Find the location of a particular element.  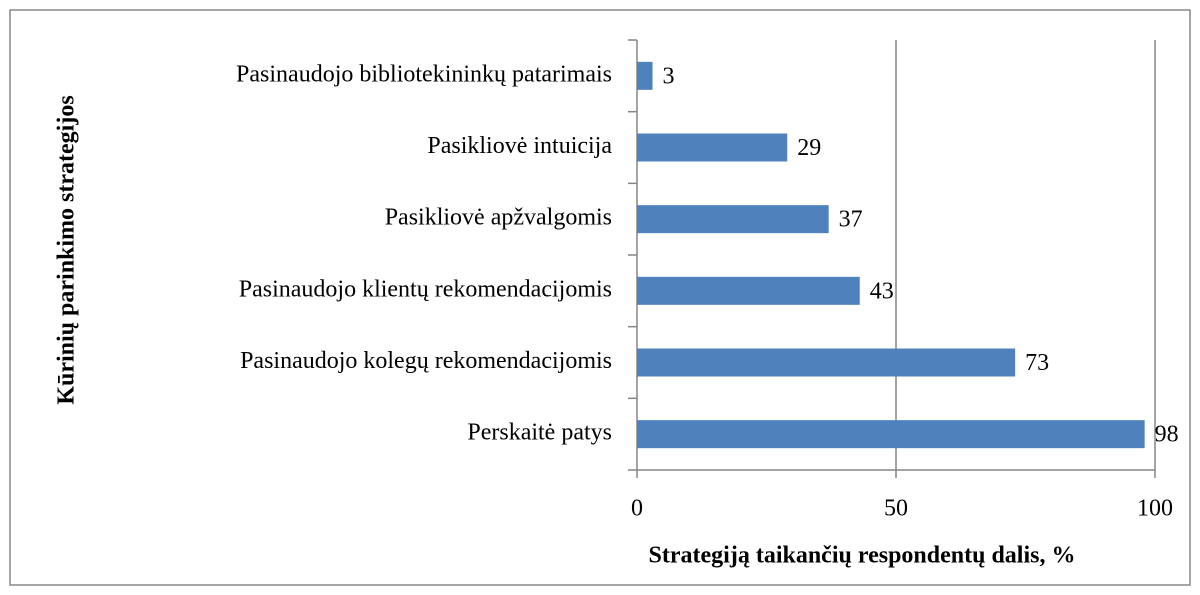

y-tick-label: Perskaitė patys is located at coordinates (539, 433).